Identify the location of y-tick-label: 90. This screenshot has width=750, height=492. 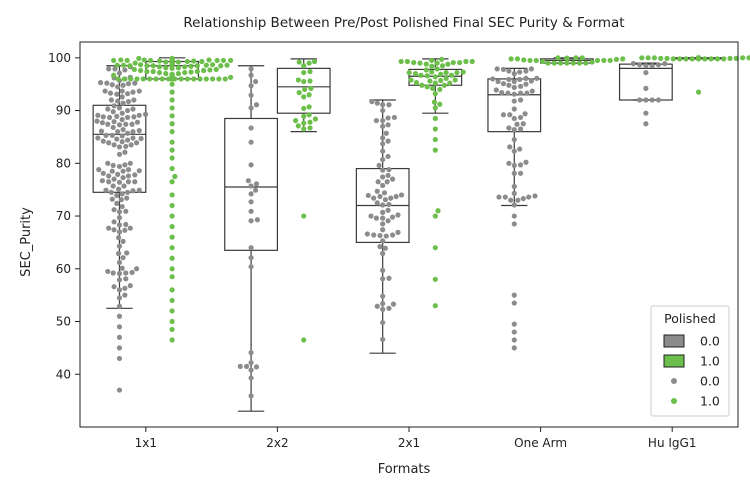
(63, 111).